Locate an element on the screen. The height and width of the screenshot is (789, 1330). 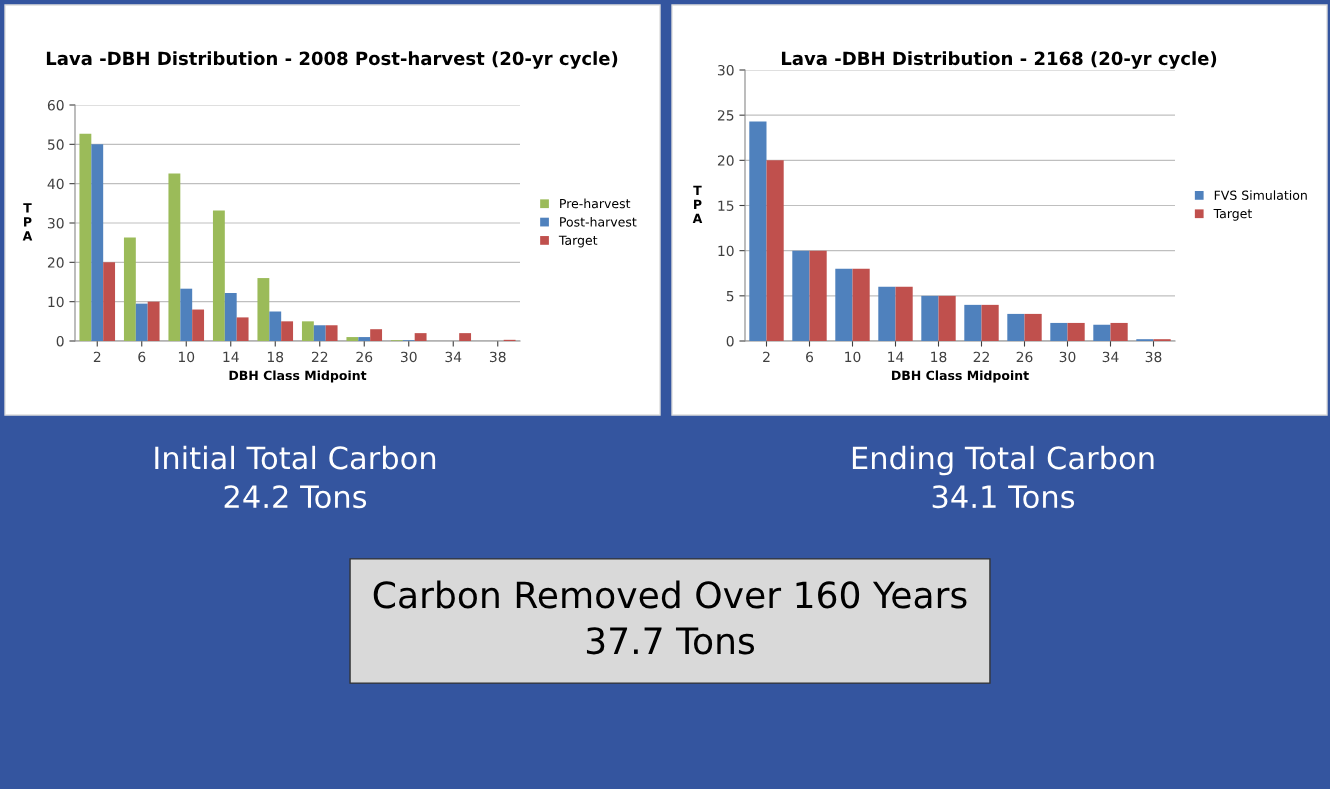
y-tick-label: 50 is located at coordinates (55, 144).